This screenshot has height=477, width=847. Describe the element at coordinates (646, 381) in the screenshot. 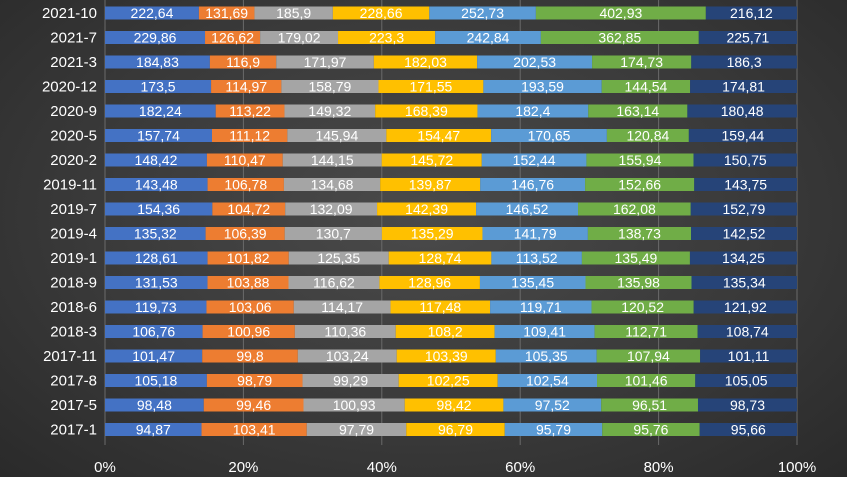

I see `data-label: 101,46` at that location.